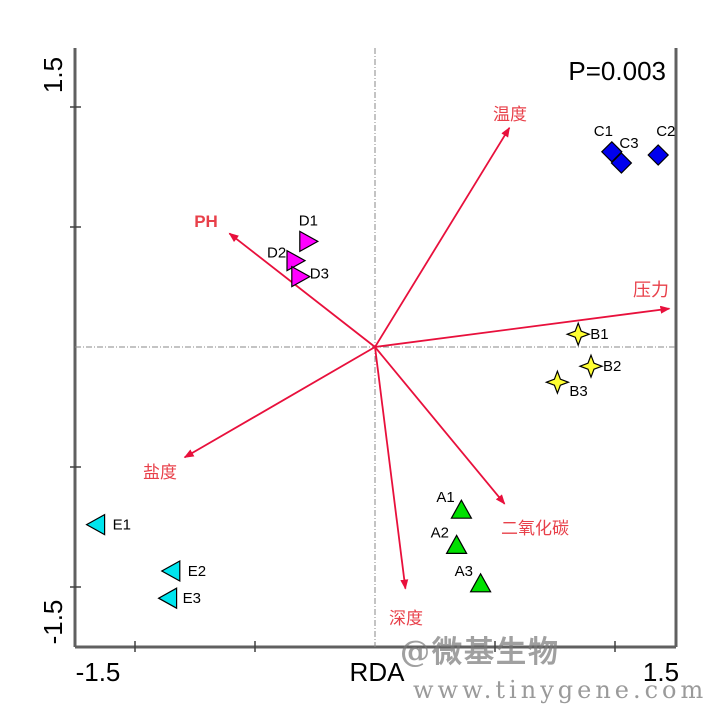  I want to click on sample-point-D2, so click(296, 260).